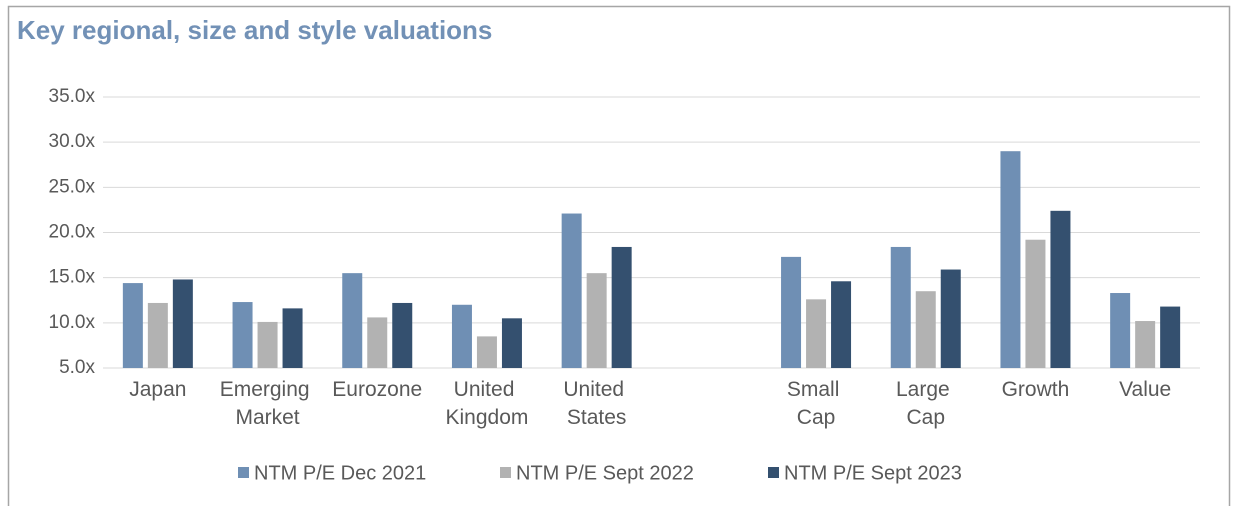 The width and height of the screenshot is (1237, 506). Describe the element at coordinates (268, 403) in the screenshot. I see `x-tick-label: Emerging Market` at that location.